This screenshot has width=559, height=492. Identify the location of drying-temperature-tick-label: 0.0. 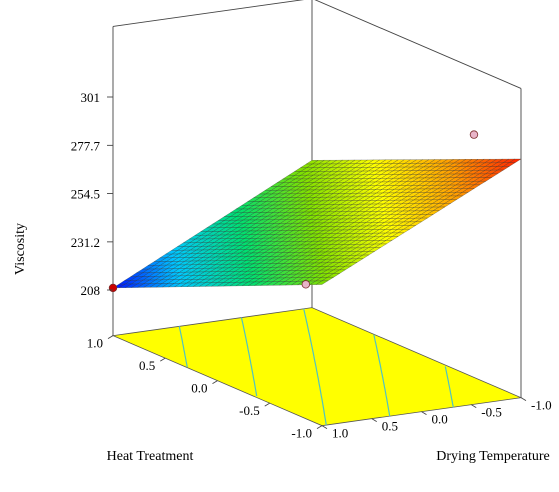
(440, 419).